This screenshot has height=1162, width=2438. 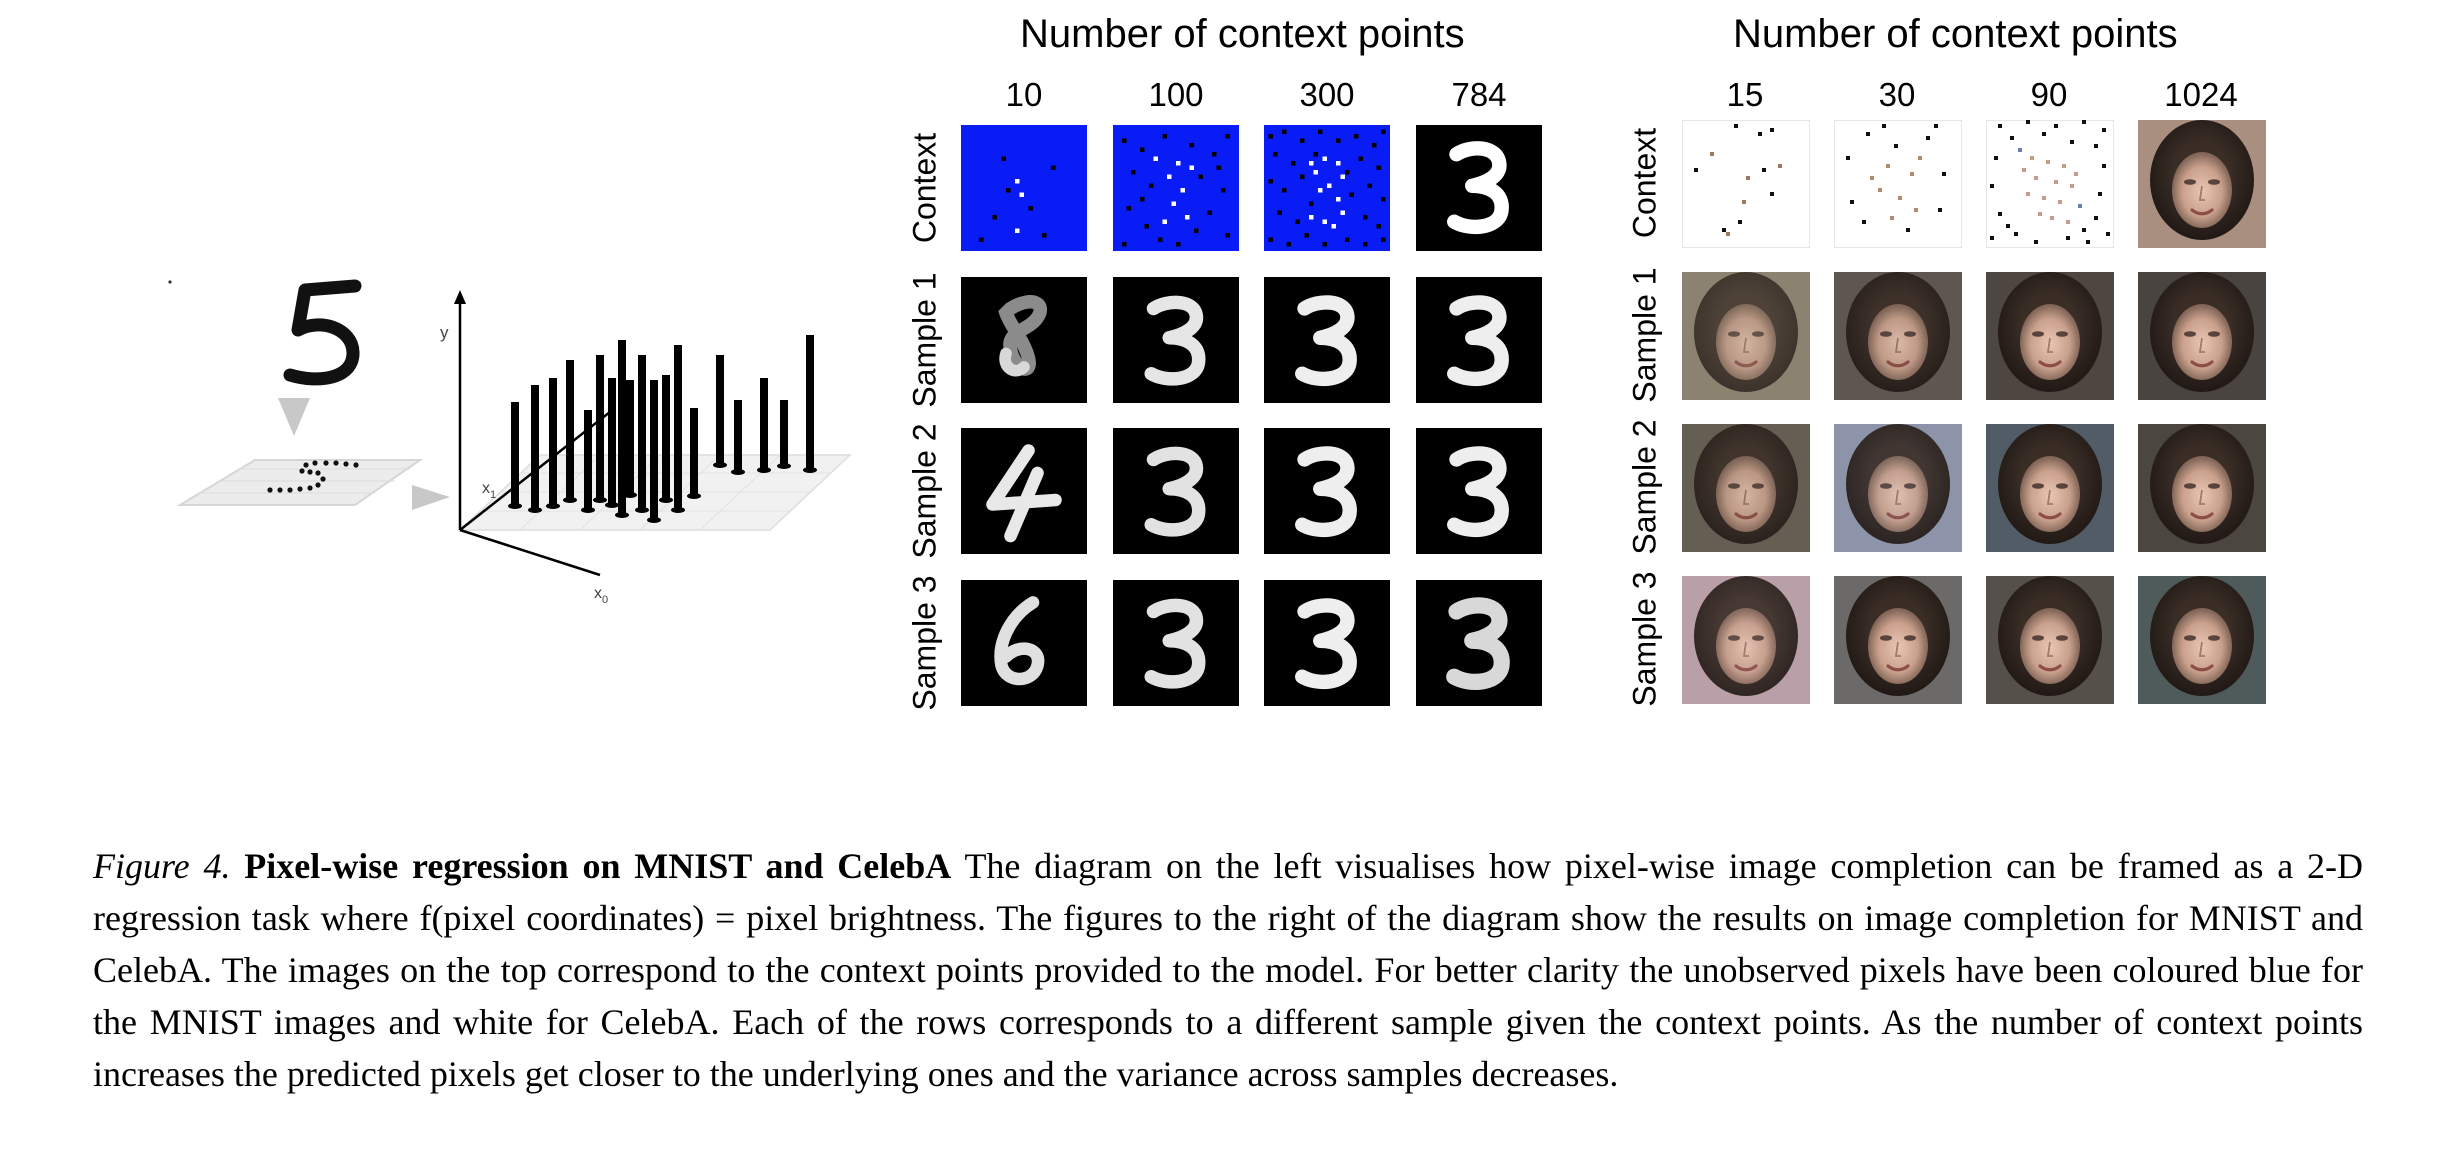 I want to click on celeba-sample2-1024-image, so click(x=2202, y=488).